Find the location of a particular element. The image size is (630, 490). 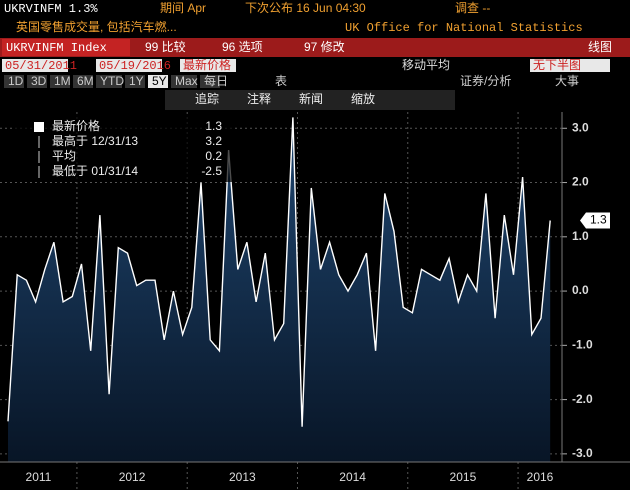

tool: 新闻 is located at coordinates (311, 98).